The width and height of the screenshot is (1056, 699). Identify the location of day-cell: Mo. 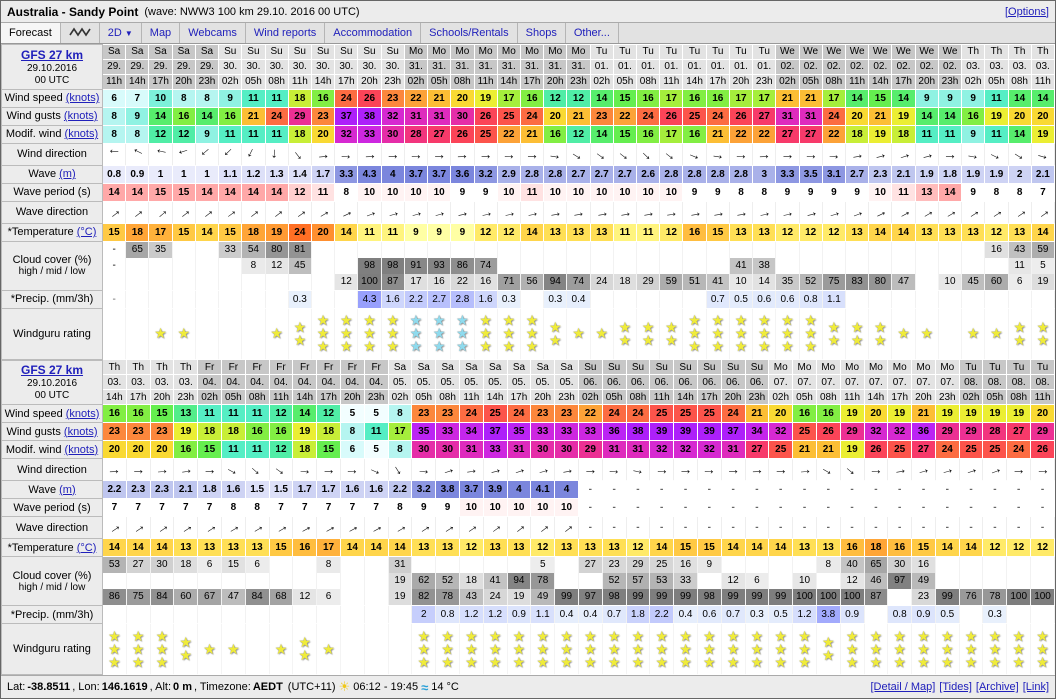
(923, 367).